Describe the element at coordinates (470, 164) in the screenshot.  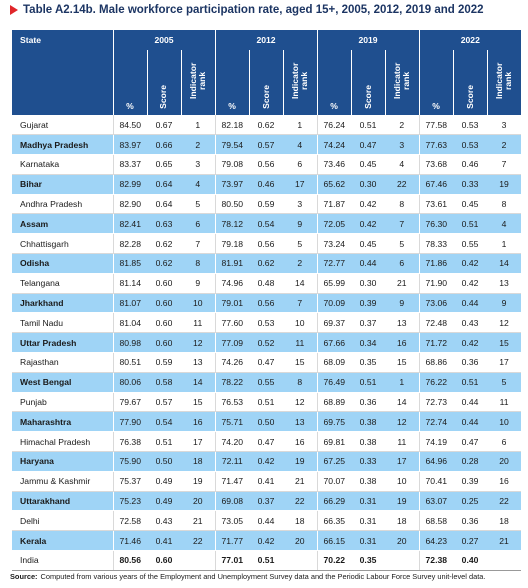
I see `value-cell: 0.46` at that location.